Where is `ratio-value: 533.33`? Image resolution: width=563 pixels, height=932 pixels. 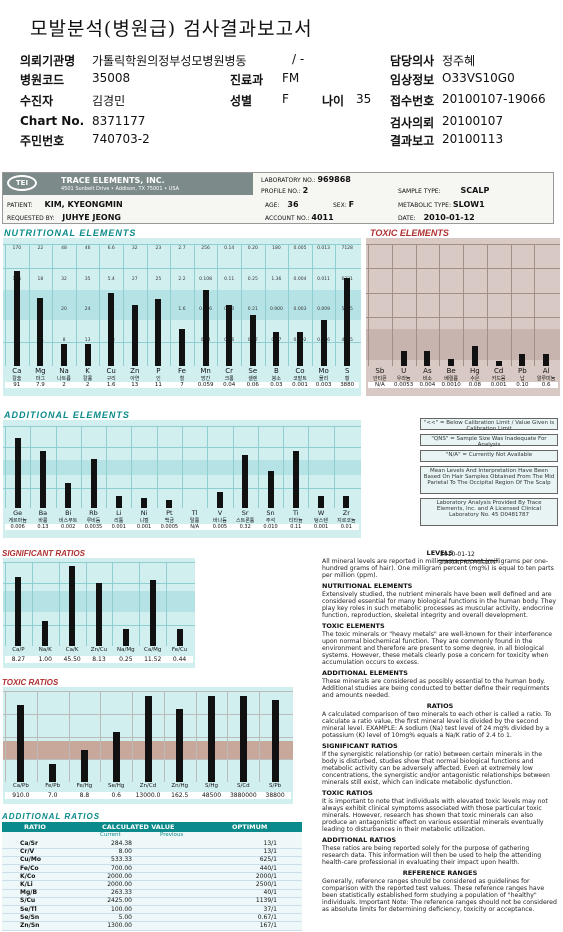
ratio-value: 533.33 is located at coordinates (121, 860).